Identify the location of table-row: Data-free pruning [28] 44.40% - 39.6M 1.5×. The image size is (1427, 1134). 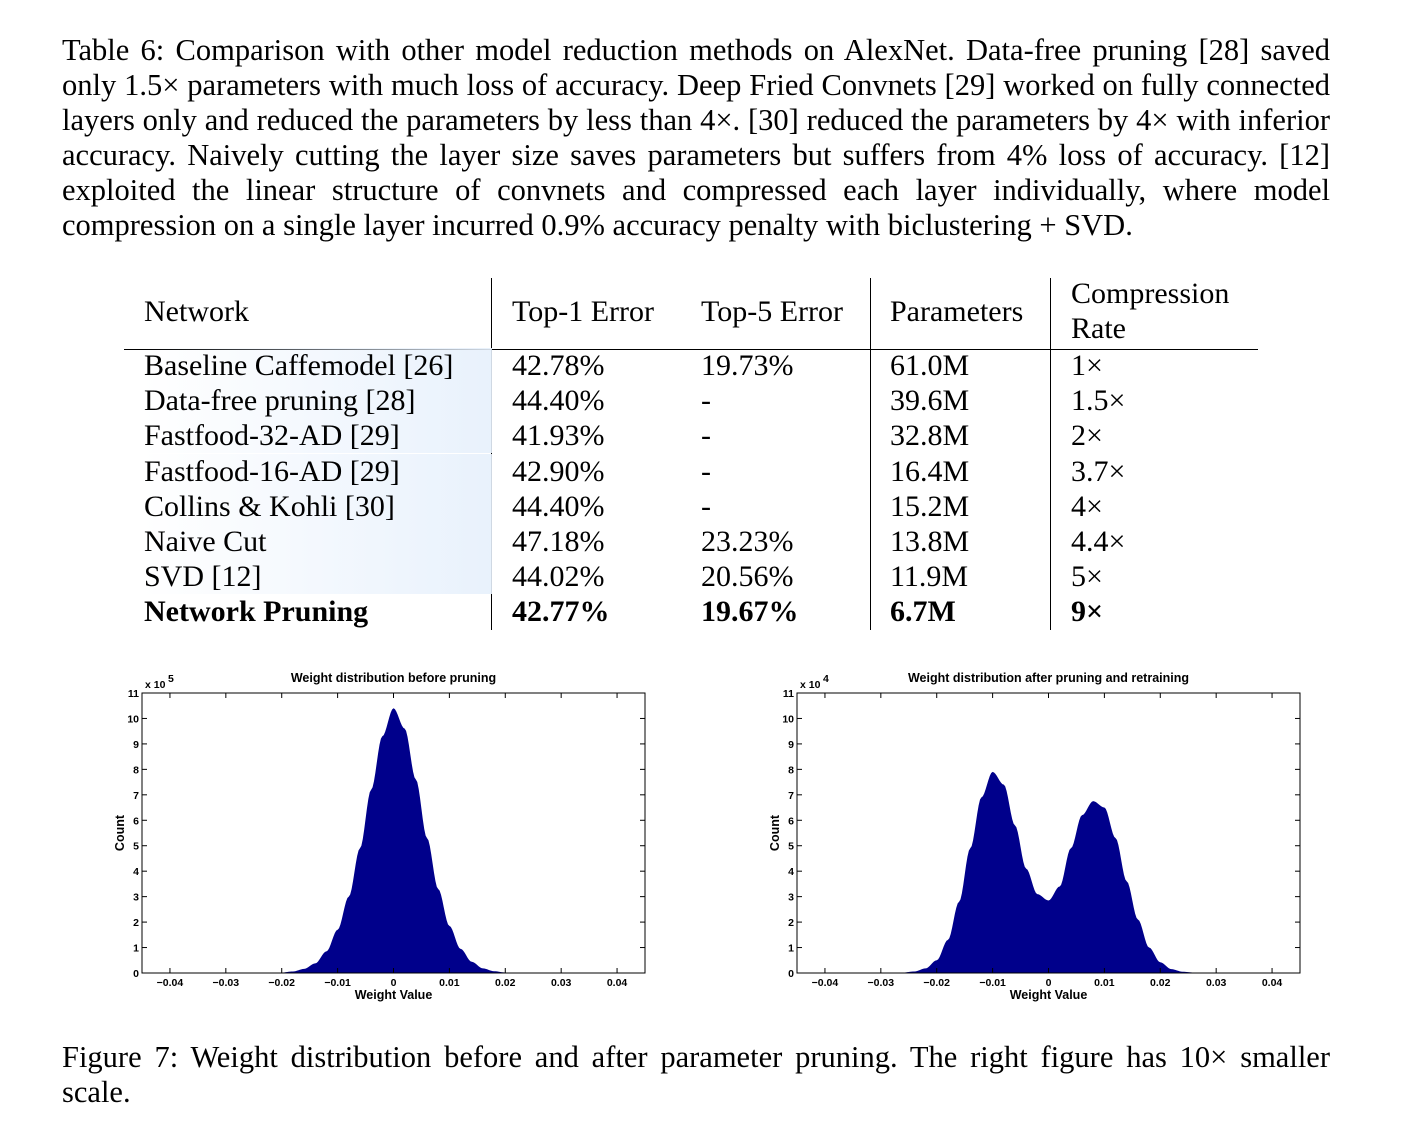
(691, 401).